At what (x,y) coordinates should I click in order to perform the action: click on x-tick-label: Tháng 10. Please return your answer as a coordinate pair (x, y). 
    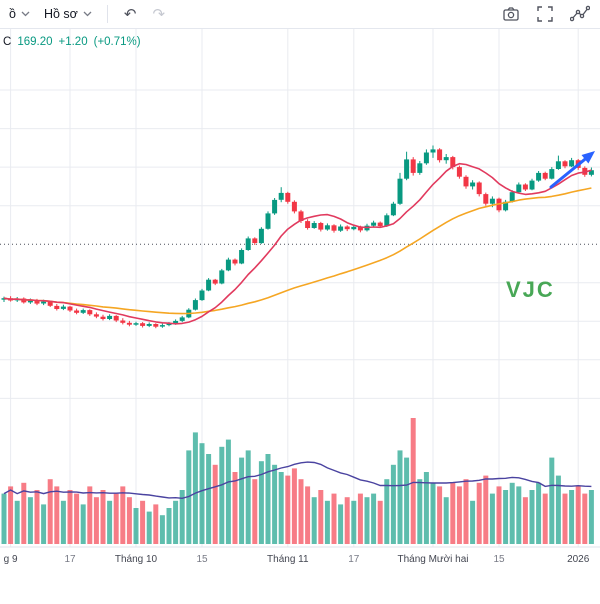
    Looking at the image, I should click on (136, 559).